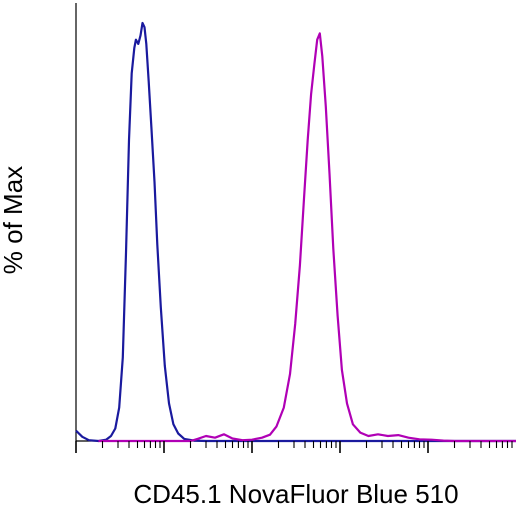 The width and height of the screenshot is (519, 506). Describe the element at coordinates (294, 447) in the screenshot. I see `x-axis-ticks` at that location.